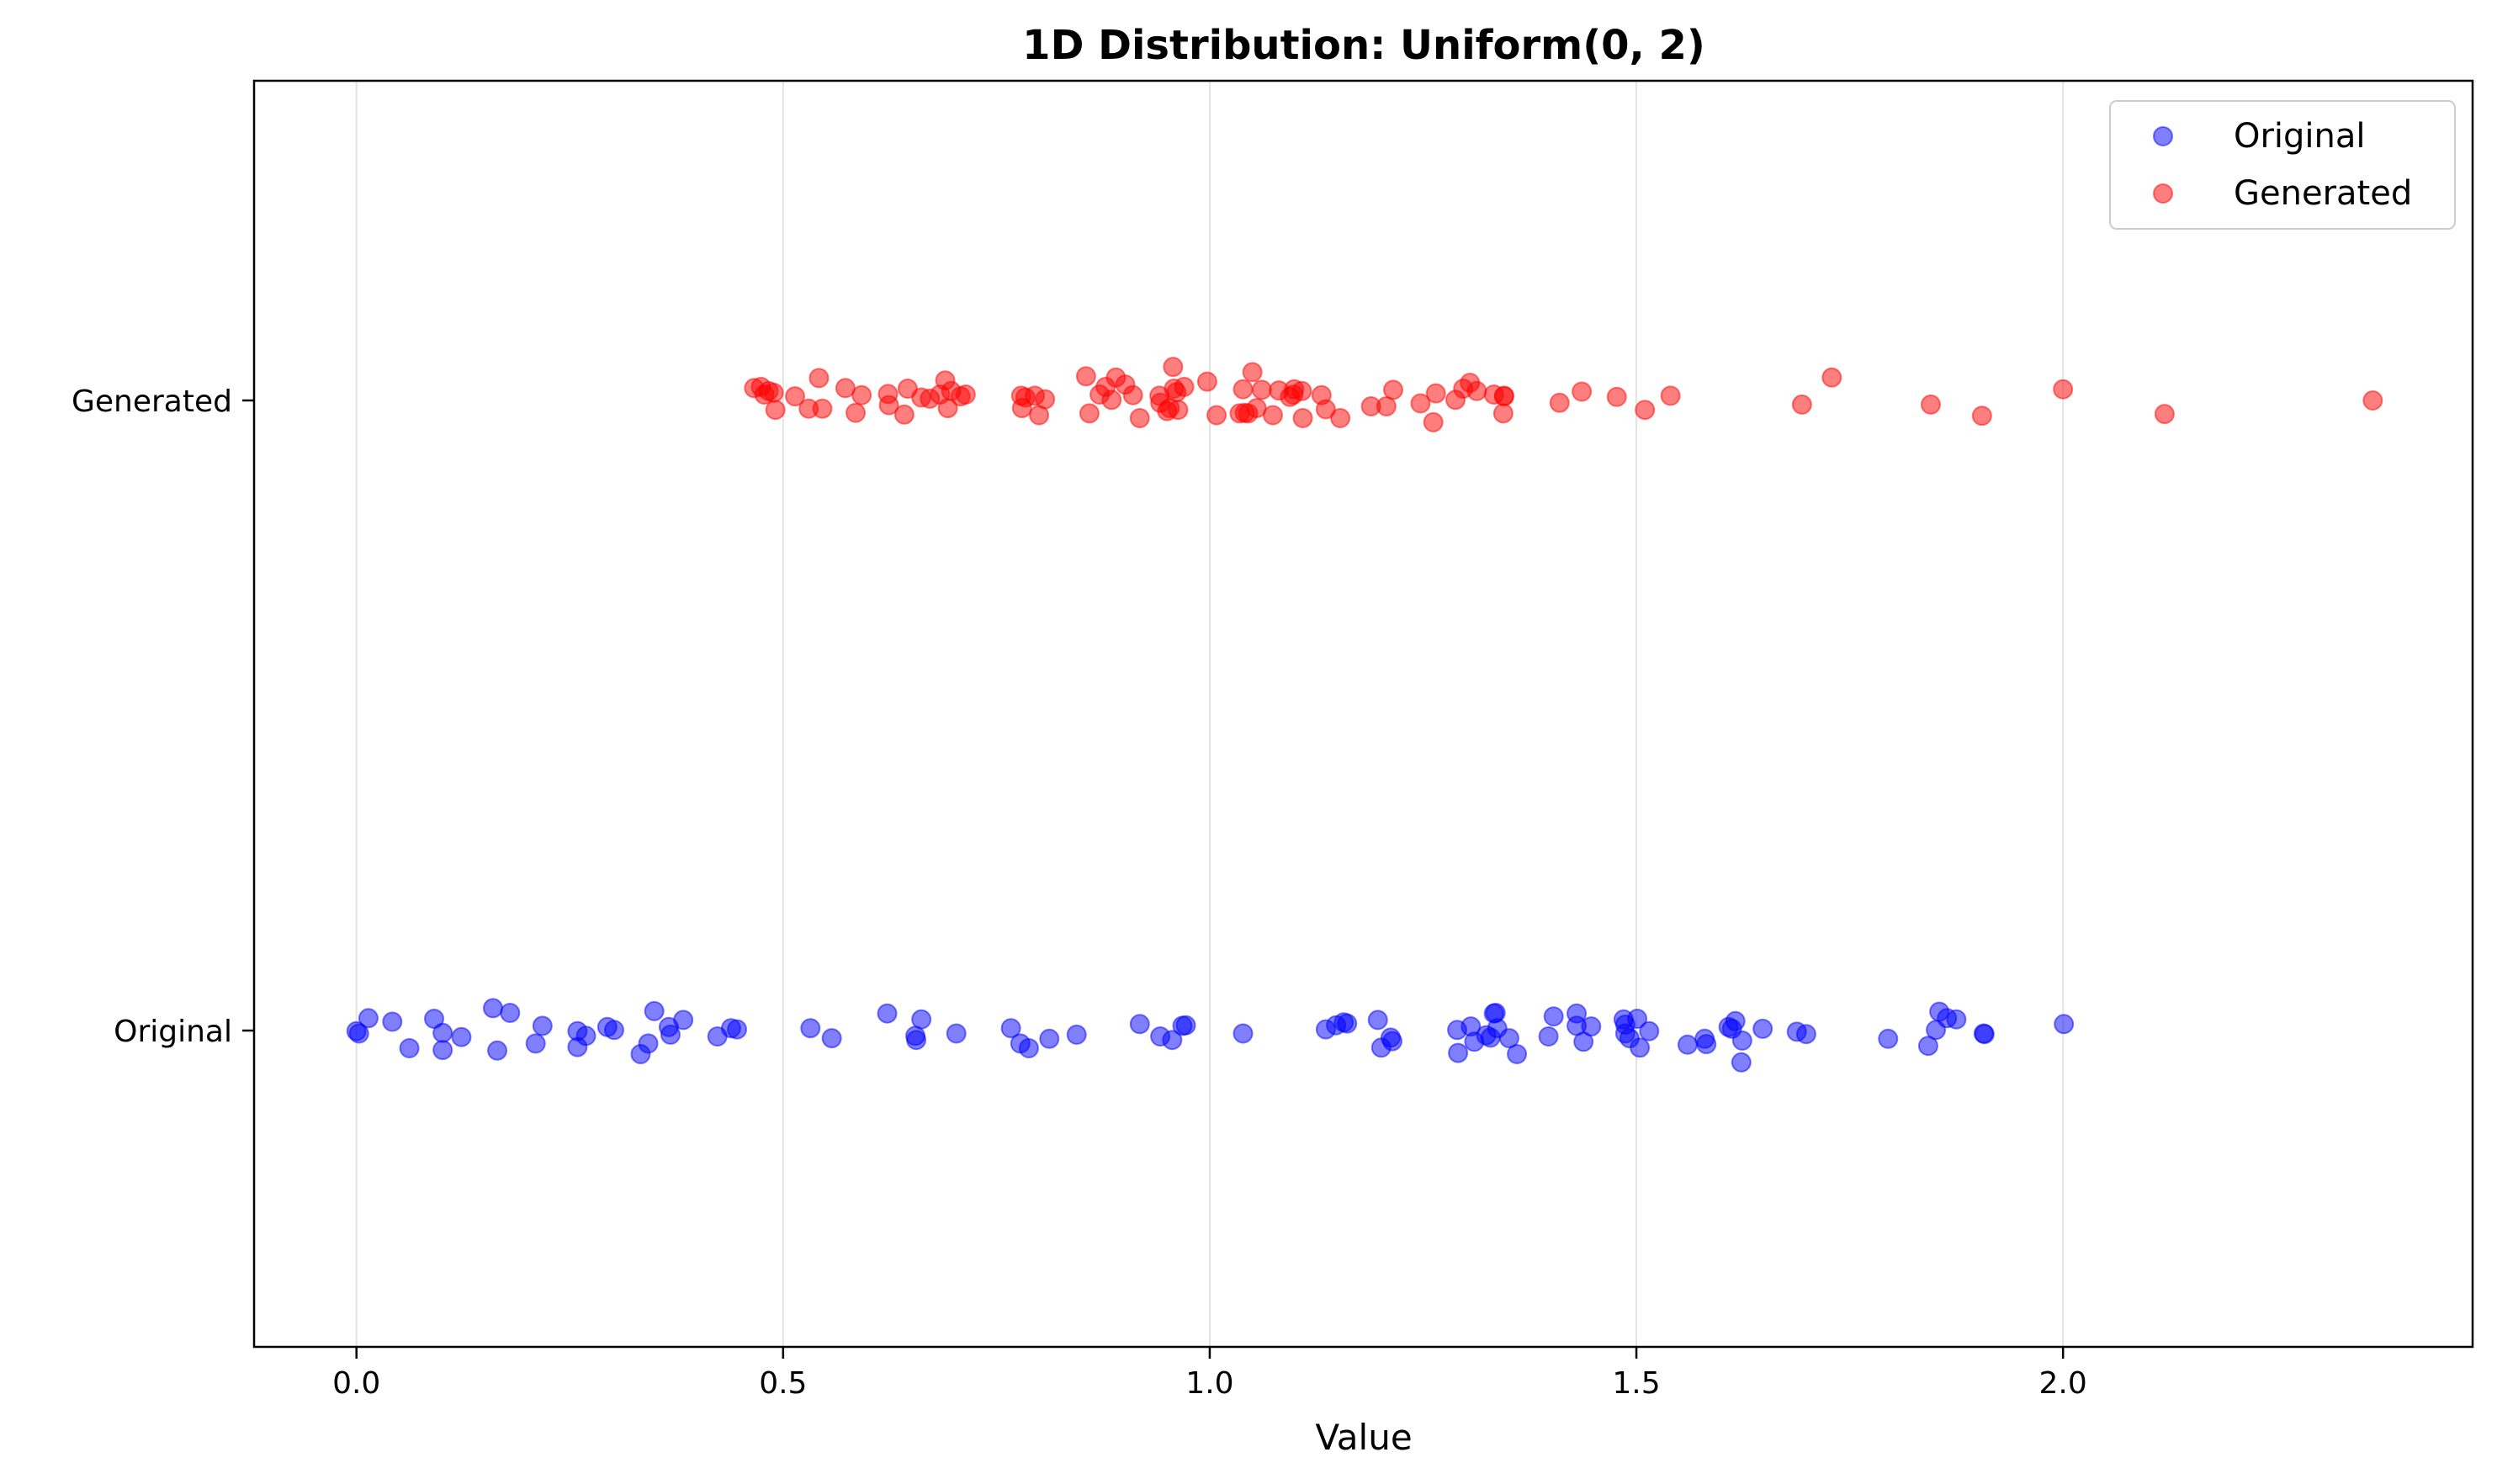  What do you see at coordinates (1211, 1035) in the screenshot?
I see `original-series` at bounding box center [1211, 1035].